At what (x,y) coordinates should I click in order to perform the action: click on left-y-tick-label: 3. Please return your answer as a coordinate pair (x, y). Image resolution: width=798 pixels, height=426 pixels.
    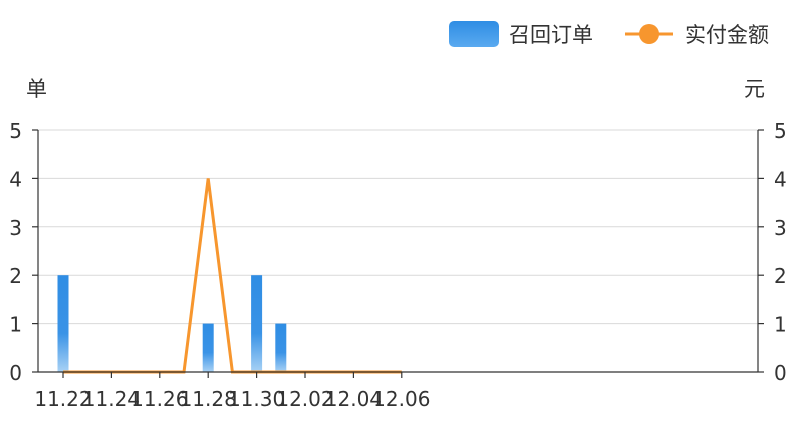
    Looking at the image, I should click on (15, 228).